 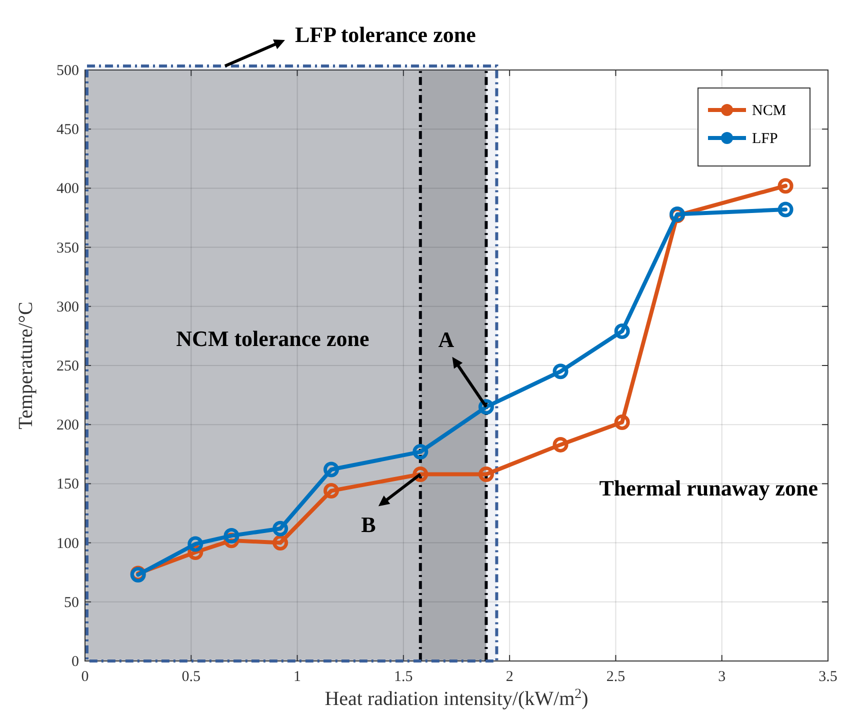 I want to click on x-tick-label: 2, so click(x=510, y=677).